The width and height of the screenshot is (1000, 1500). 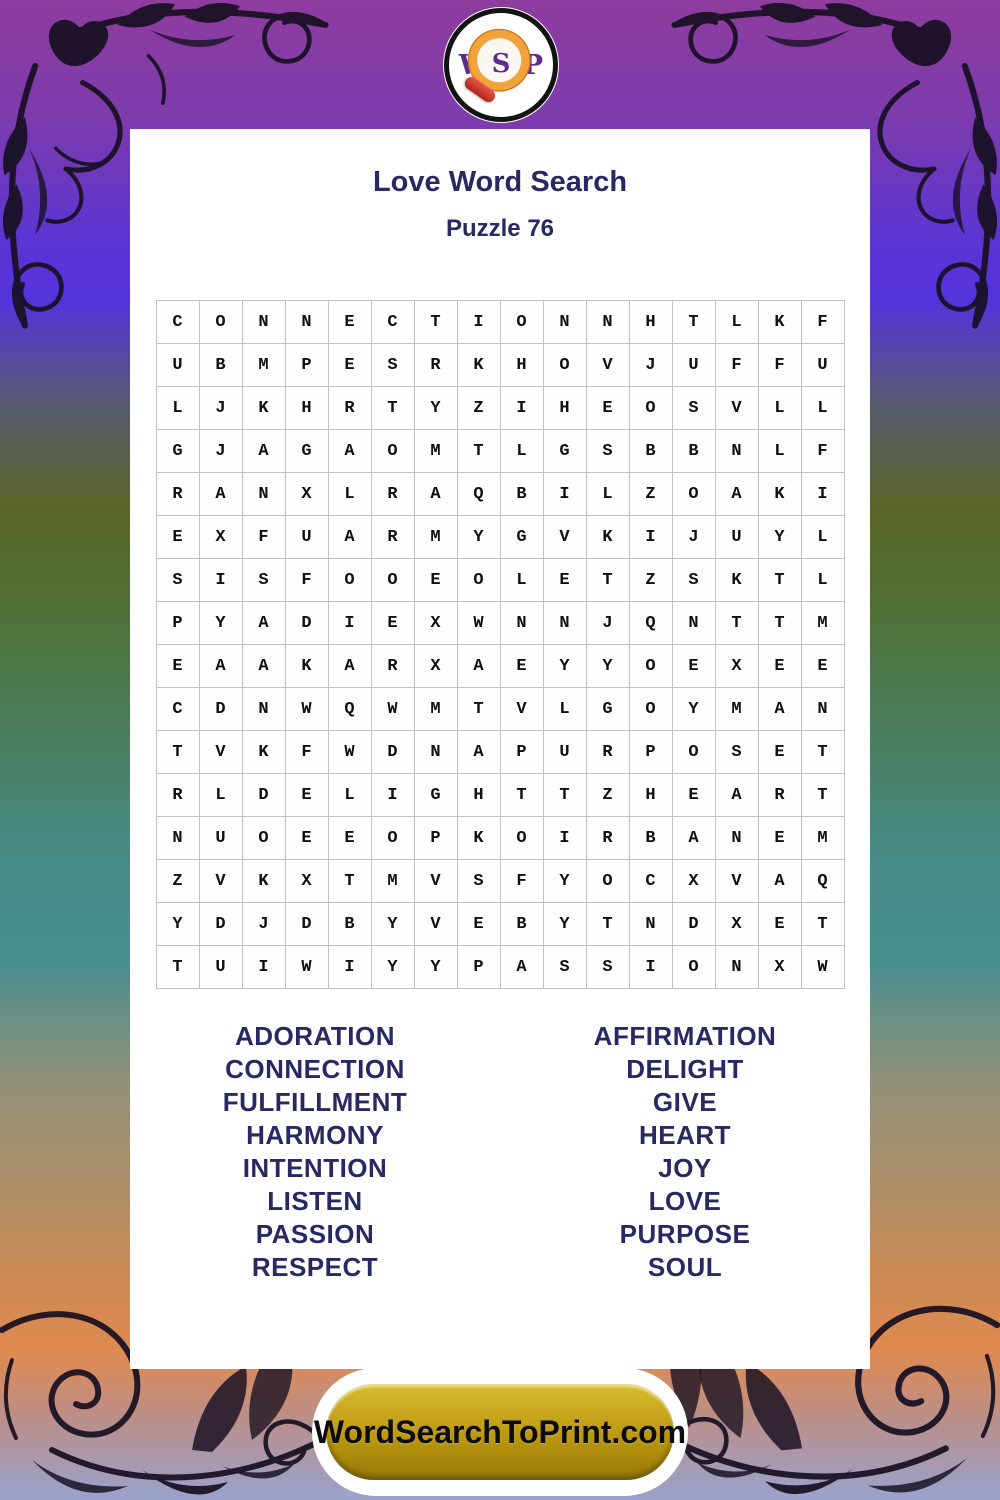 What do you see at coordinates (685, 1036) in the screenshot?
I see `word-item: AFFIRMATION` at bounding box center [685, 1036].